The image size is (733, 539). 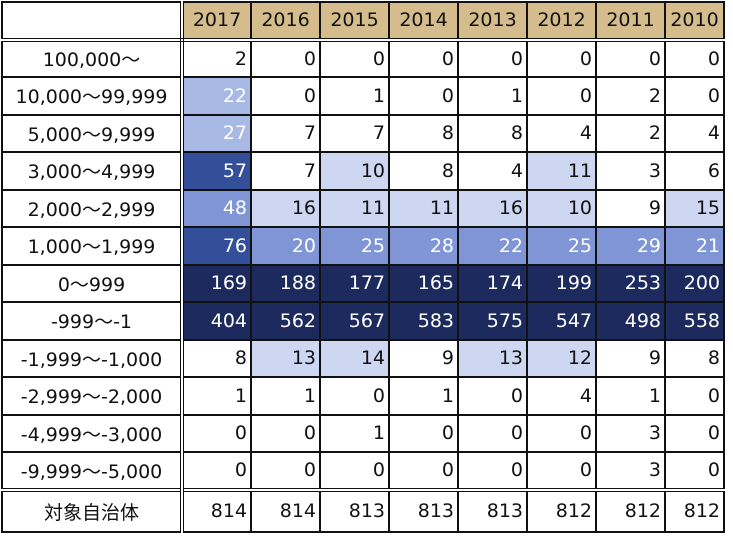 I want to click on table-cell: 20, so click(x=285, y=246).